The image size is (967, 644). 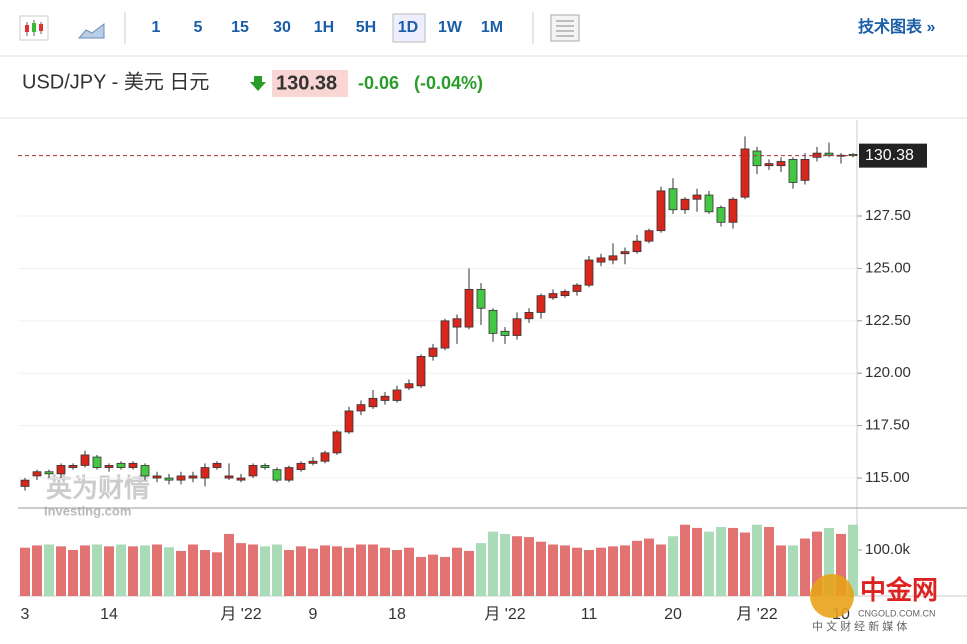 I want to click on interval-btn: 1M, so click(x=492, y=27).